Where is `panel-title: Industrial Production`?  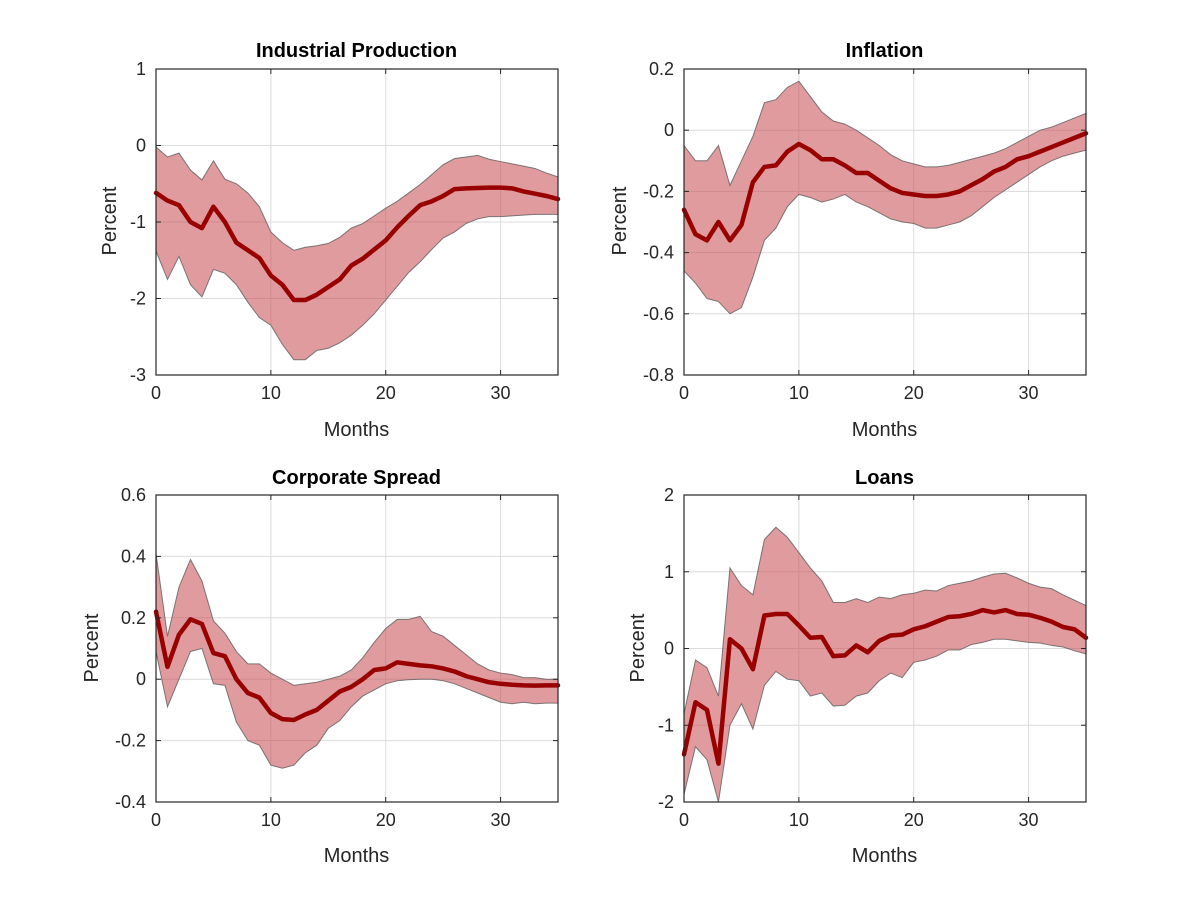 panel-title: Industrial Production is located at coordinates (356, 51).